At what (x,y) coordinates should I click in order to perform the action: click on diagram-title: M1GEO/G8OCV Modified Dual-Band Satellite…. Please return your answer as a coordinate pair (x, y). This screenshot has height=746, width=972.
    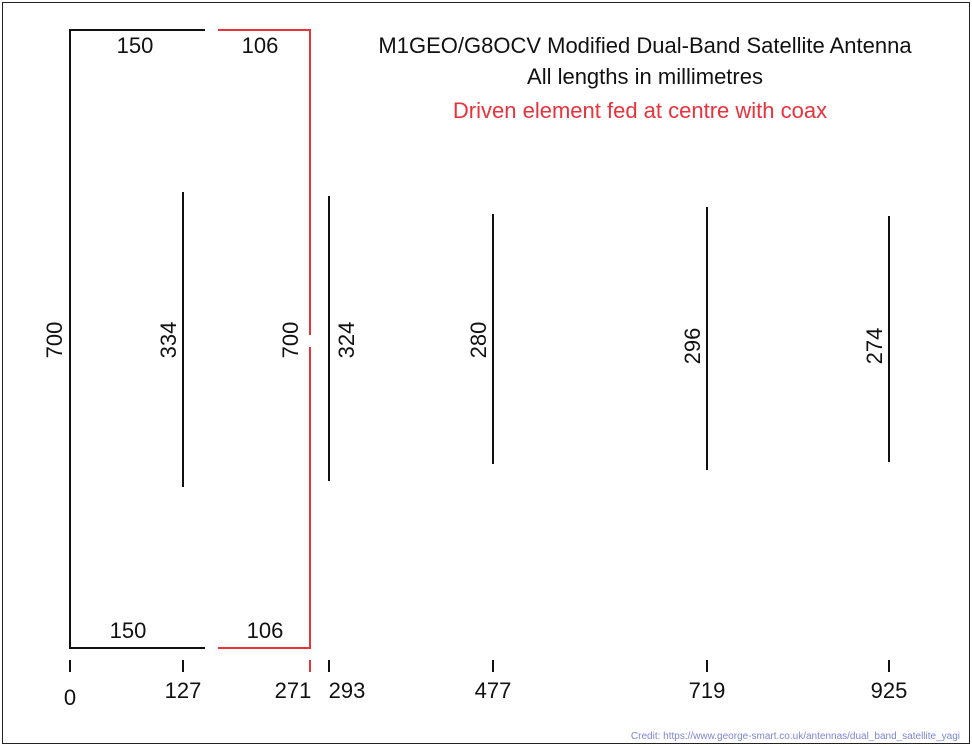
    Looking at the image, I should click on (645, 45).